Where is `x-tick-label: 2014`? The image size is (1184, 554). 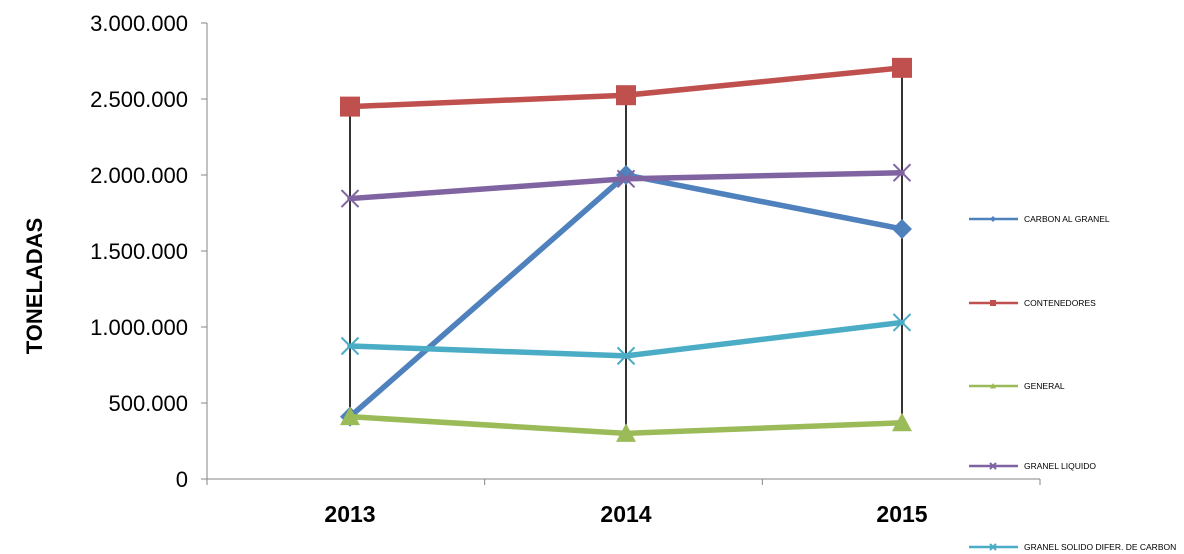
x-tick-label: 2014 is located at coordinates (625, 514).